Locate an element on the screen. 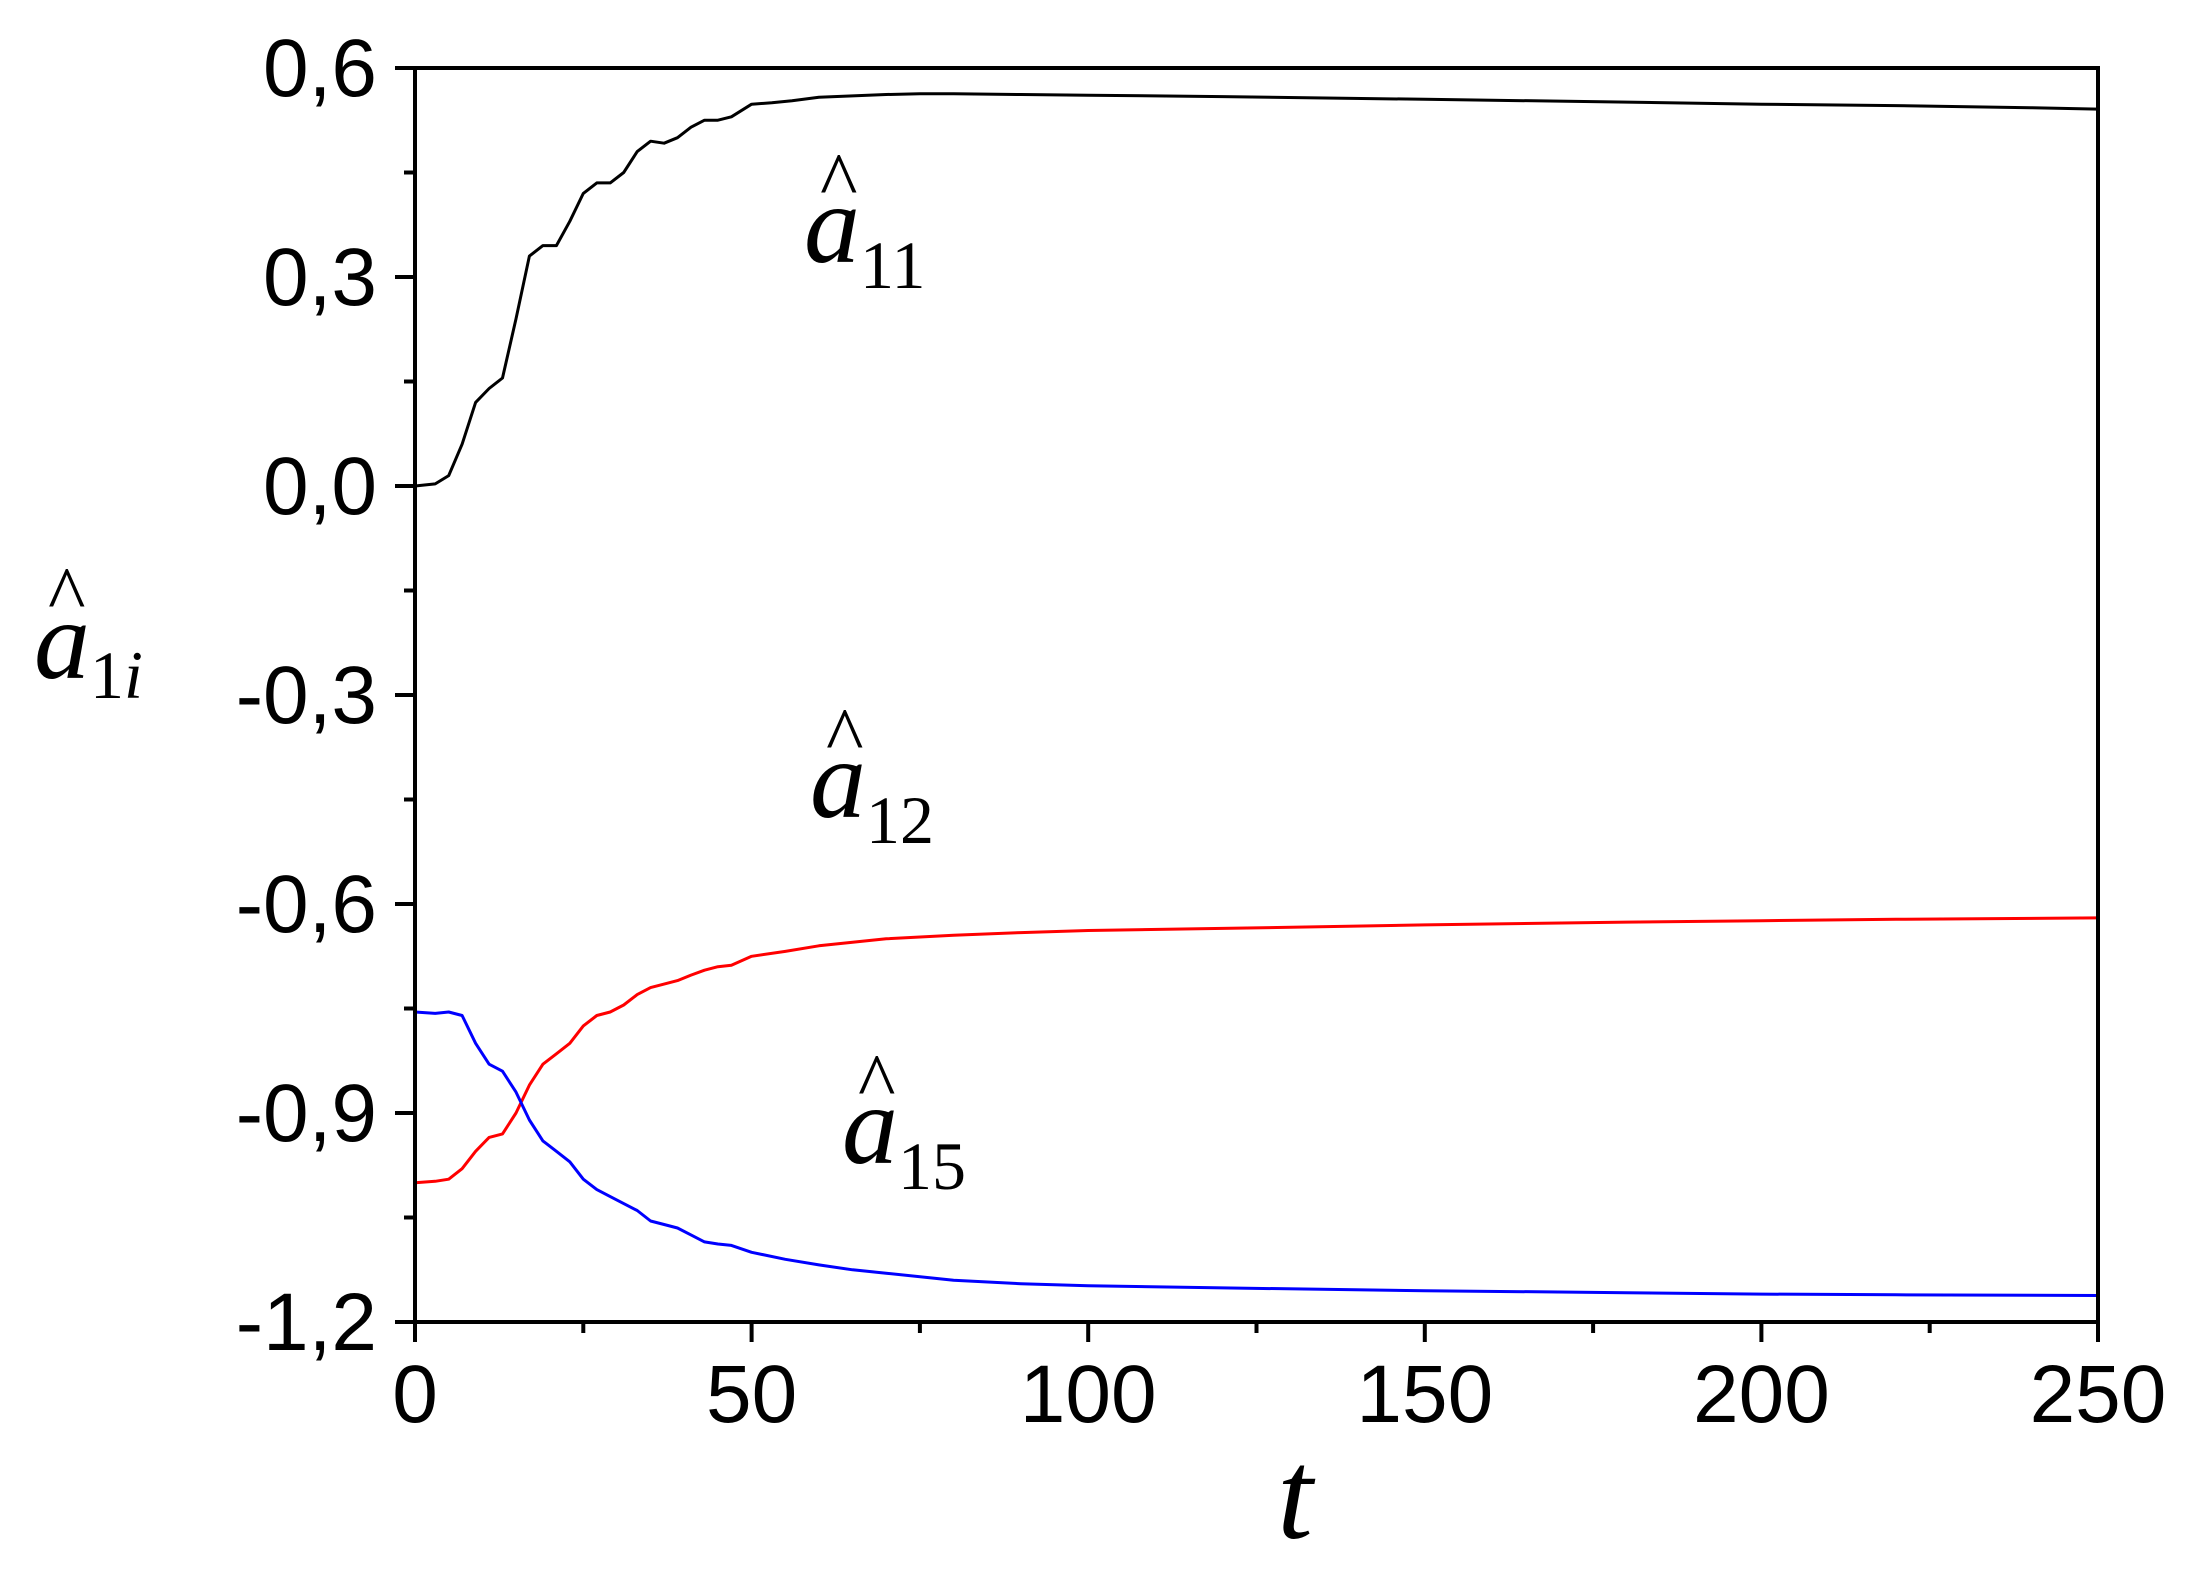 Image resolution: width=2195 pixels, height=1576 pixels. y-axis-label-base: a is located at coordinates (62, 641).